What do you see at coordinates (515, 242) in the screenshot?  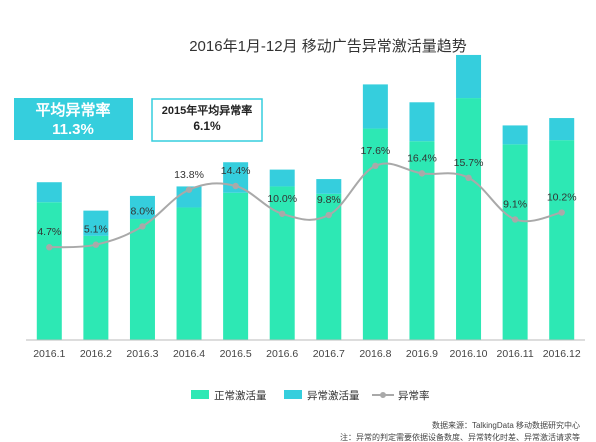 I see `bar-normal-2016.11` at bounding box center [515, 242].